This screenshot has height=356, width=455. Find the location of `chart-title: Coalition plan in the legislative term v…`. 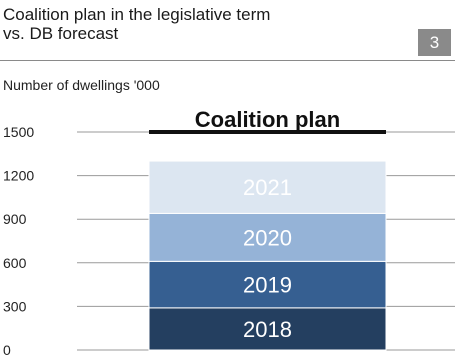

chart-title: Coalition plan in the legislative term v… is located at coordinates (203, 24).